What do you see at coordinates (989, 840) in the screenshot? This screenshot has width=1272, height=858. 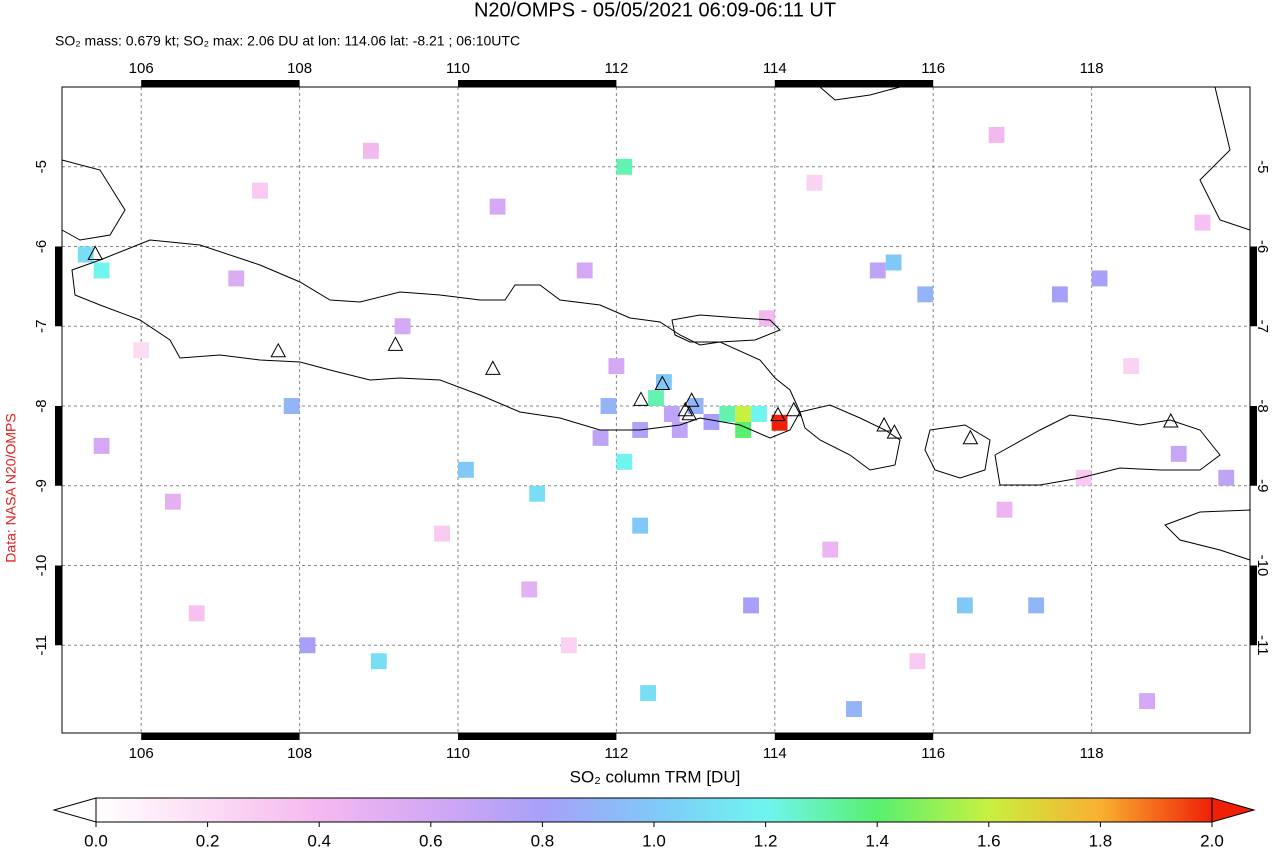 I see `colorbar-tick-label: 1.6` at bounding box center [989, 840].